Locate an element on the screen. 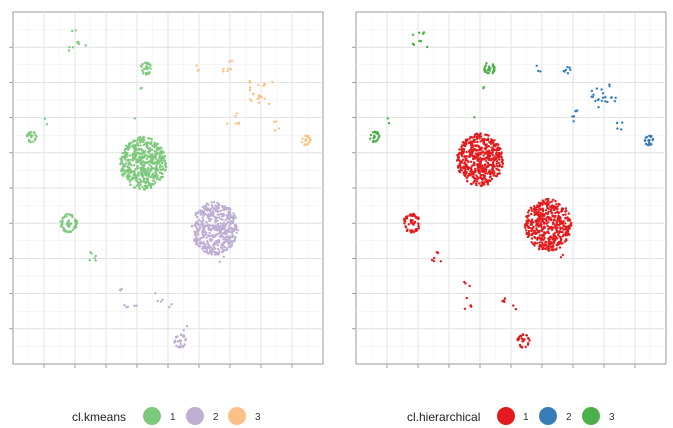  legend-kmeans-label-1: 1 is located at coordinates (173, 417).